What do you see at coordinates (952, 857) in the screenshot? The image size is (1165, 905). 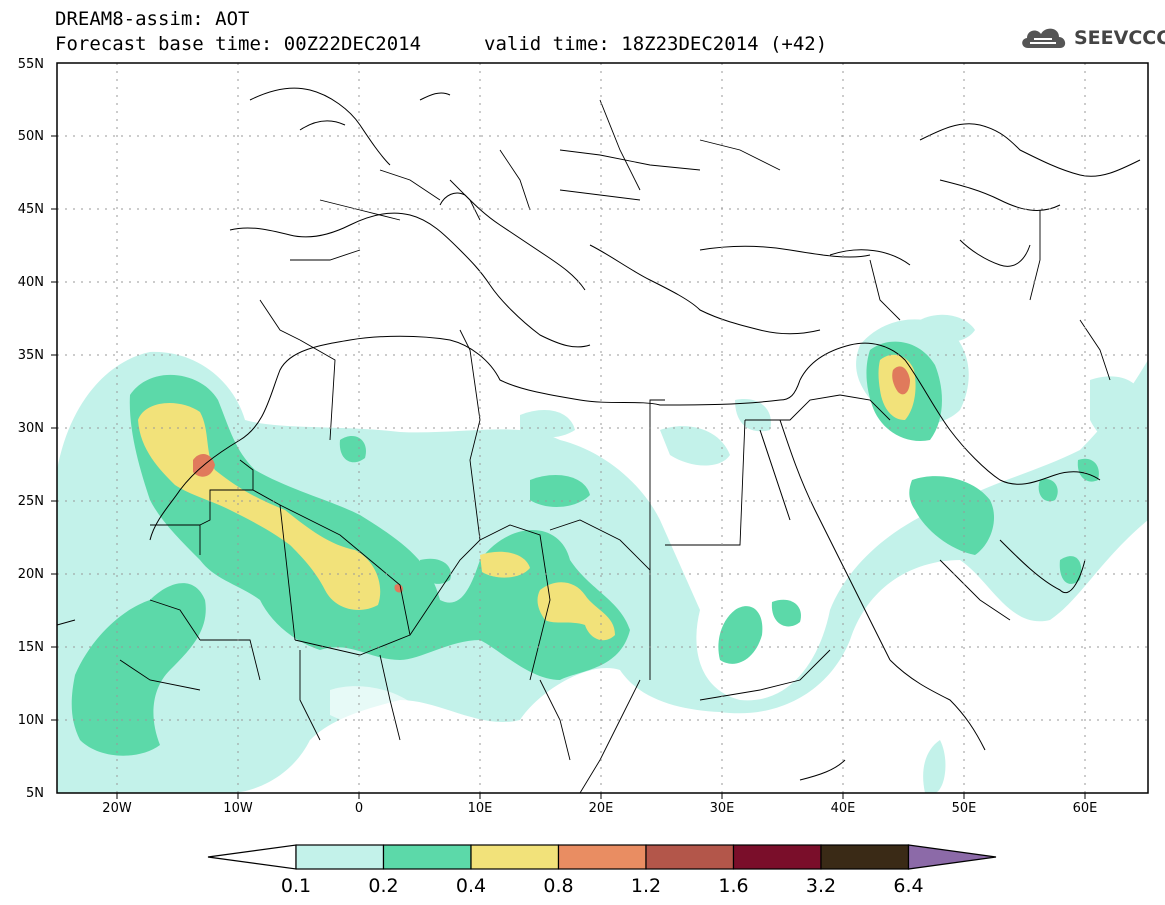 I see `colorbar-over-arrow` at bounding box center [952, 857].